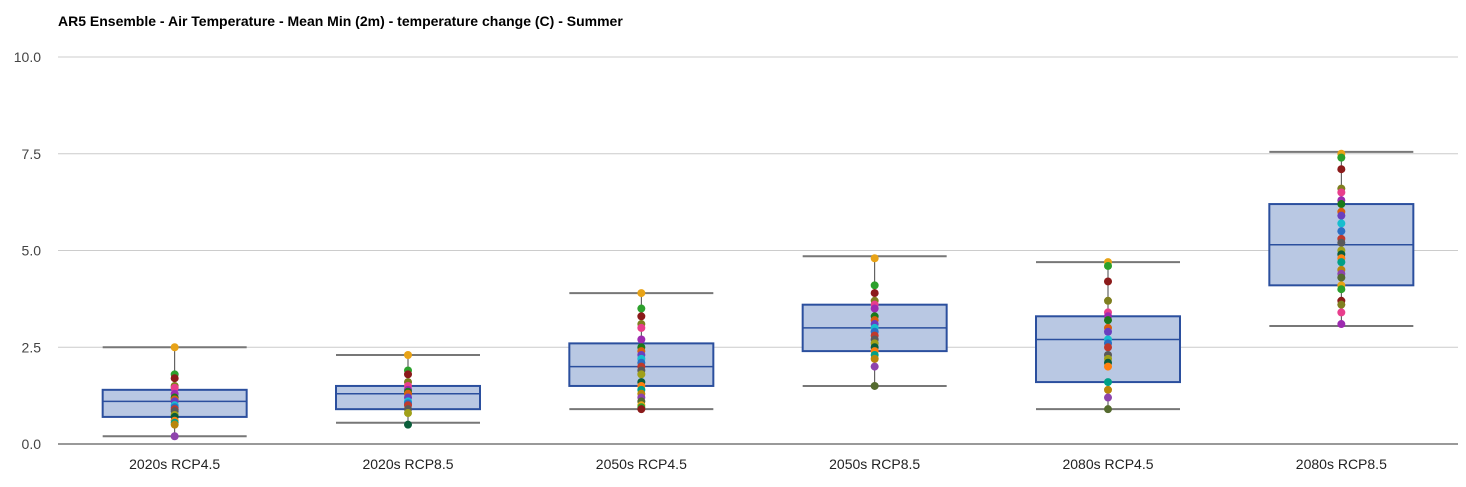 The width and height of the screenshot is (1466, 487). What do you see at coordinates (32, 154) in the screenshot?
I see `y-tick-label: 7.5` at bounding box center [32, 154].